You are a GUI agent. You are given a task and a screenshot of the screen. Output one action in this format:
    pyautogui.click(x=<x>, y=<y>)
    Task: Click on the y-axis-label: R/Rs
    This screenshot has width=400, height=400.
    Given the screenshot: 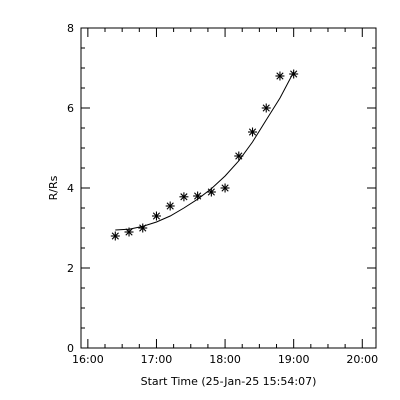 What is the action you would take?
    pyautogui.click(x=53, y=187)
    